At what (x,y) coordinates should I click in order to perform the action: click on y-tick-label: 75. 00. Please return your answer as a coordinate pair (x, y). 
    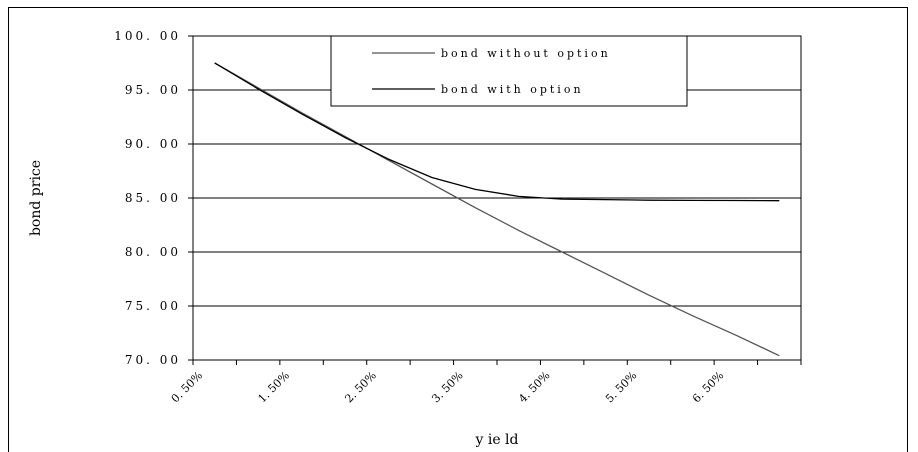
    Looking at the image, I should click on (153, 306).